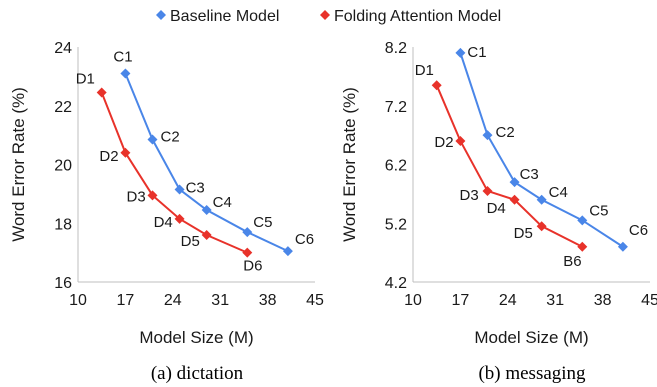 This screenshot has height=387, width=657. What do you see at coordinates (63, 224) in the screenshot?
I see `y-tick-label: 18` at bounding box center [63, 224].